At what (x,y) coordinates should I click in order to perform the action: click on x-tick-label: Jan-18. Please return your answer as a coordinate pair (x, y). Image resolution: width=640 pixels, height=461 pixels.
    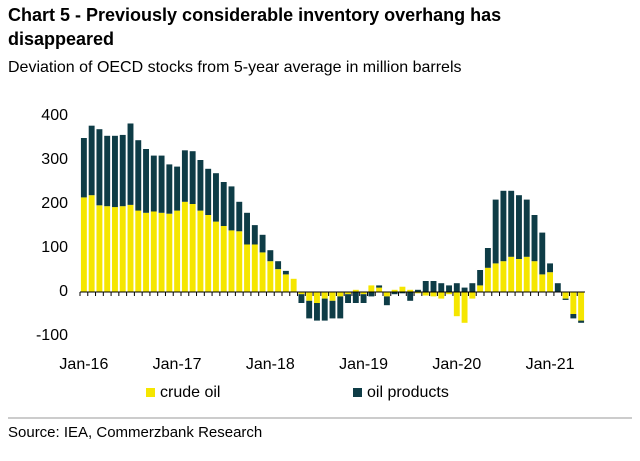
    Looking at the image, I should click on (270, 364).